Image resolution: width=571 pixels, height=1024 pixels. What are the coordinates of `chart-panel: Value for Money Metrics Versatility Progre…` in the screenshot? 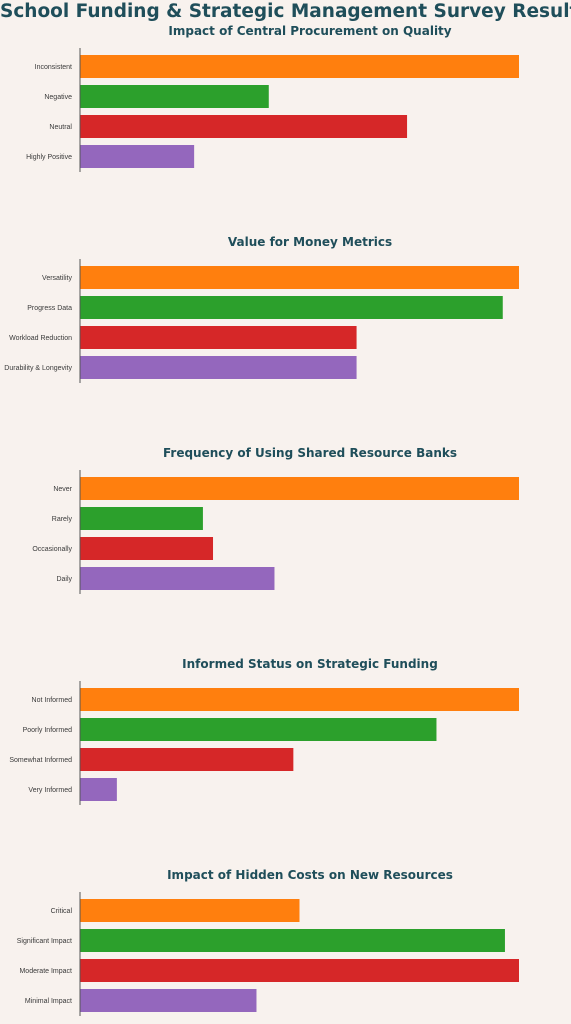 It's located at (261, 309).